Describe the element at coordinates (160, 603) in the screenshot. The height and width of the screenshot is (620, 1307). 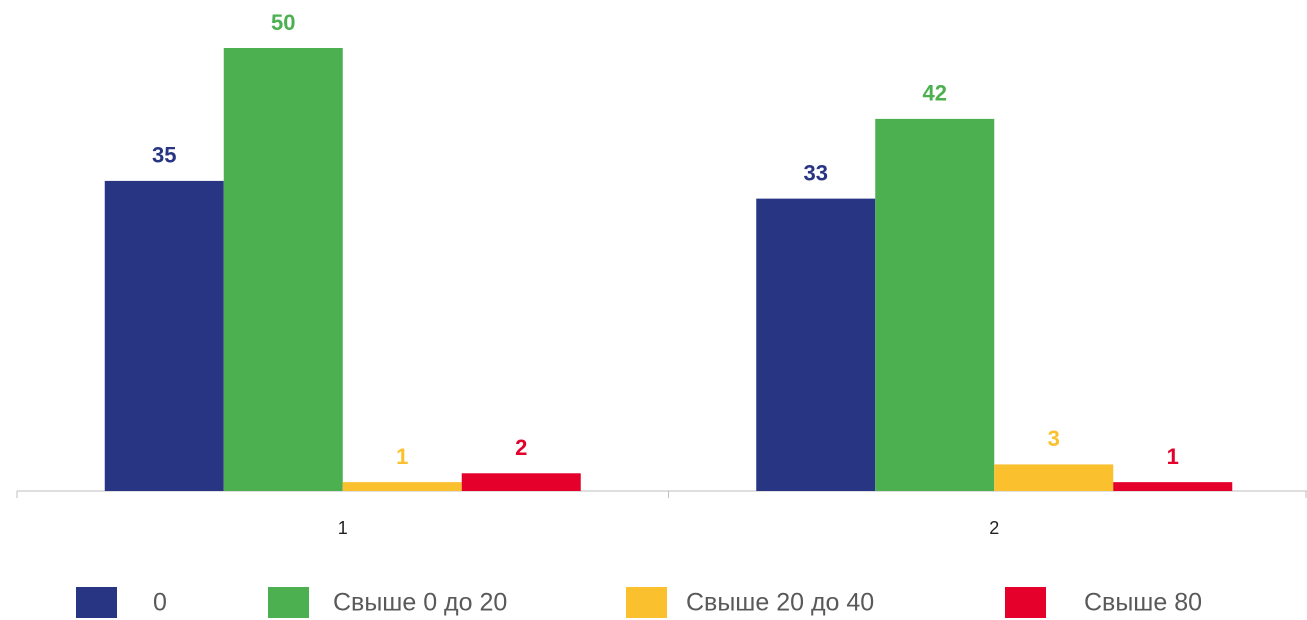
I see `legend-label: 0` at that location.